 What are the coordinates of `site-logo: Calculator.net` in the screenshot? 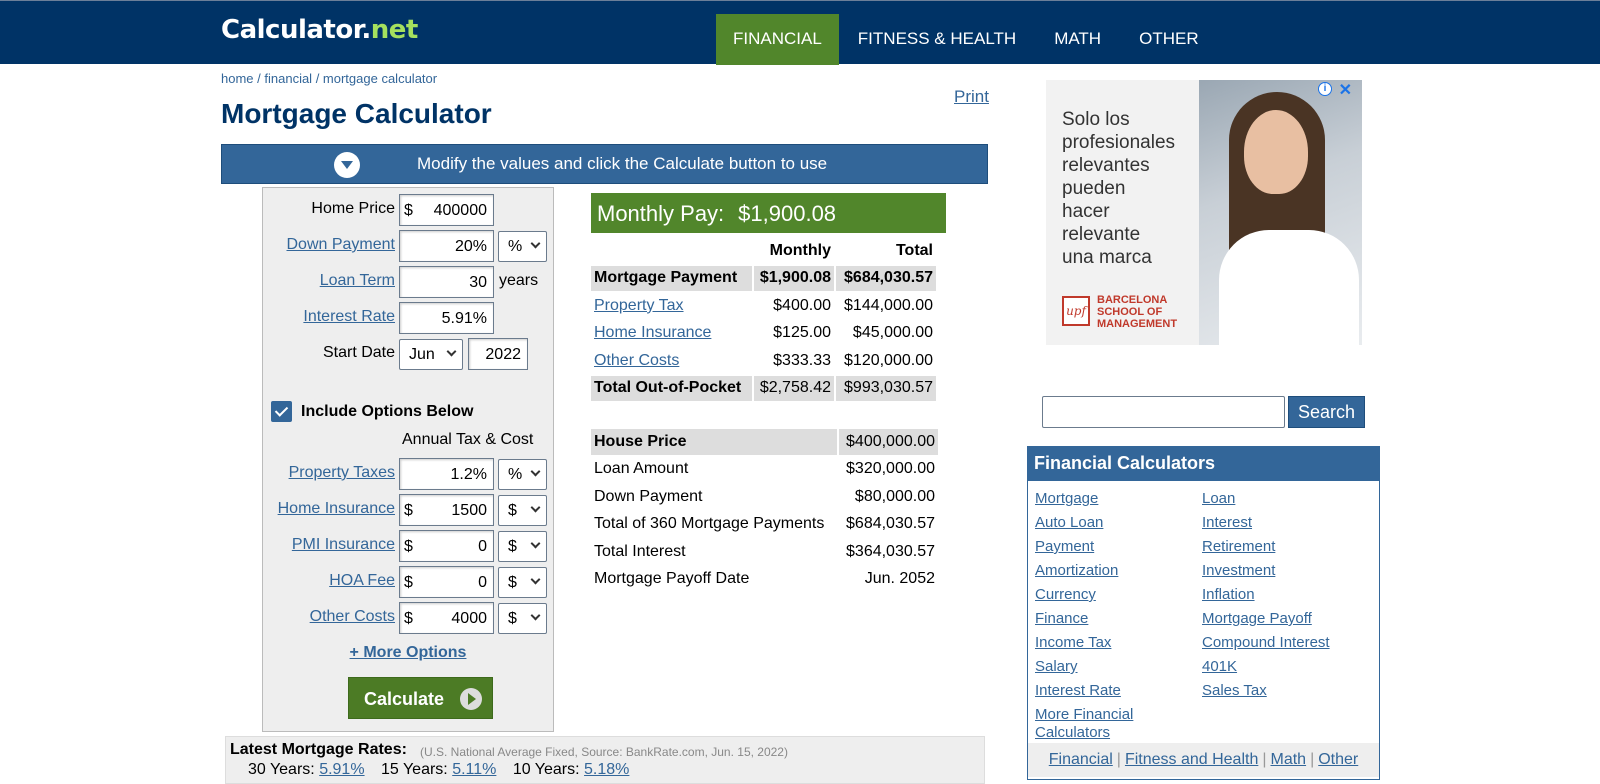 It's located at (319, 30).